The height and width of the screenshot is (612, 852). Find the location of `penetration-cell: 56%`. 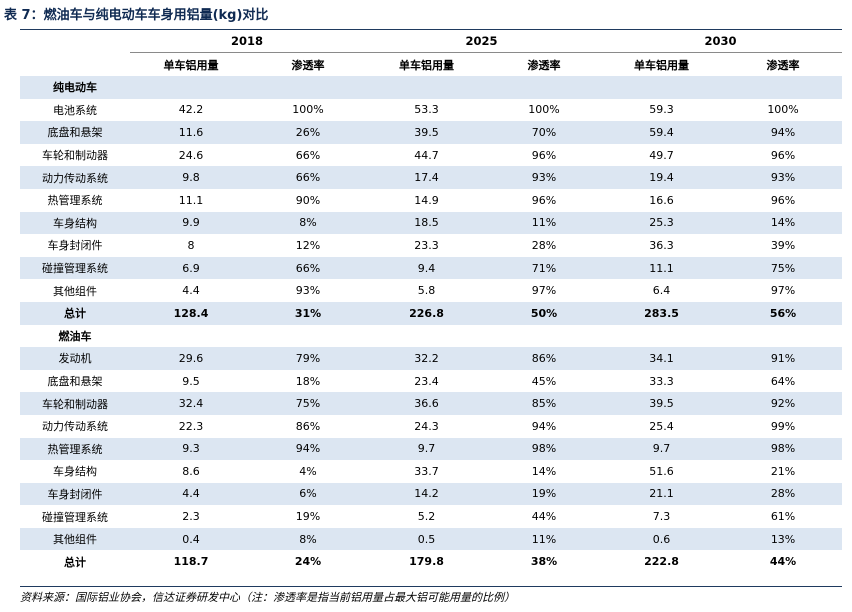

penetration-cell: 56% is located at coordinates (783, 313).